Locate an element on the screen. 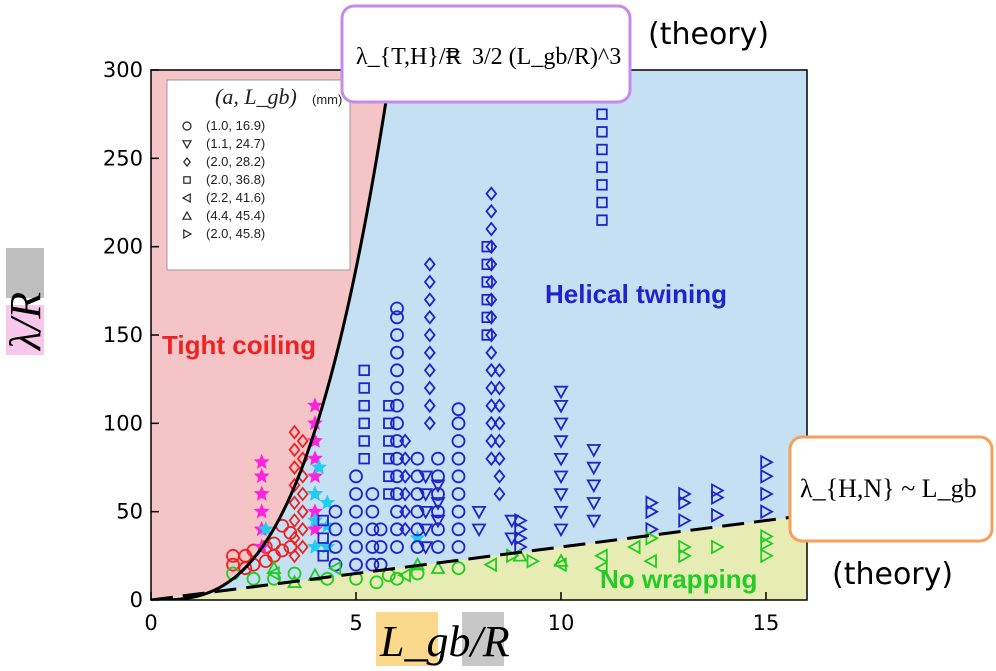 The height and width of the screenshot is (671, 996). legend-marker-triangle-up is located at coordinates (187, 215).